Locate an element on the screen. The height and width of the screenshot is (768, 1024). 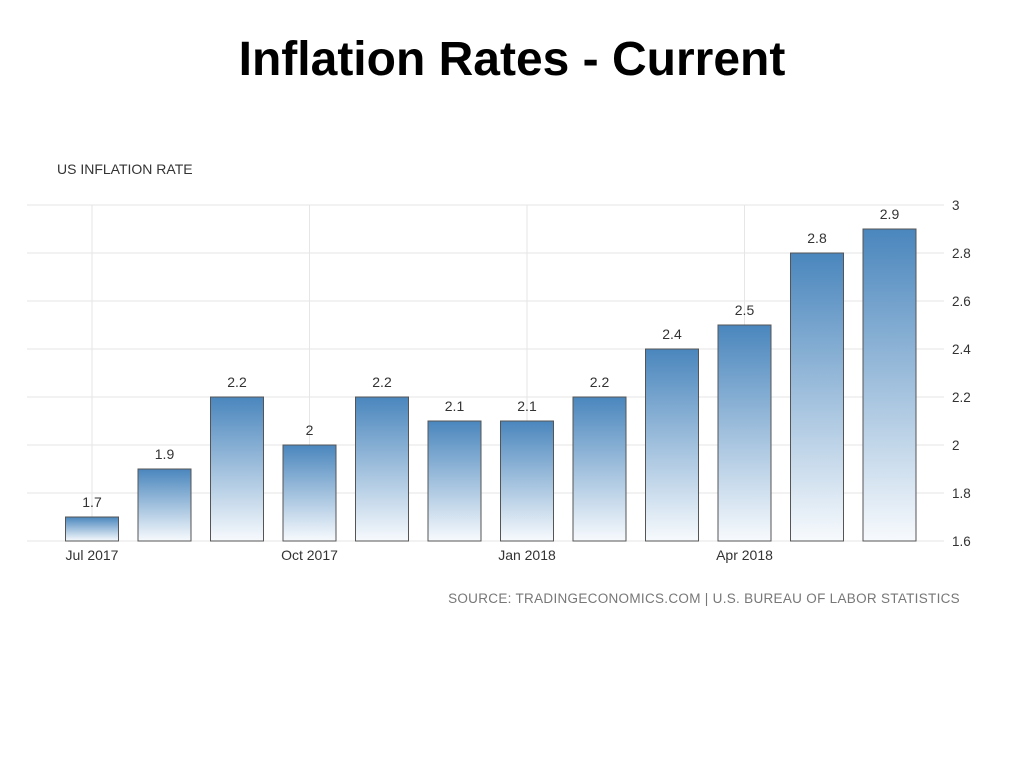
bar-value-label: 2.4 is located at coordinates (672, 334).